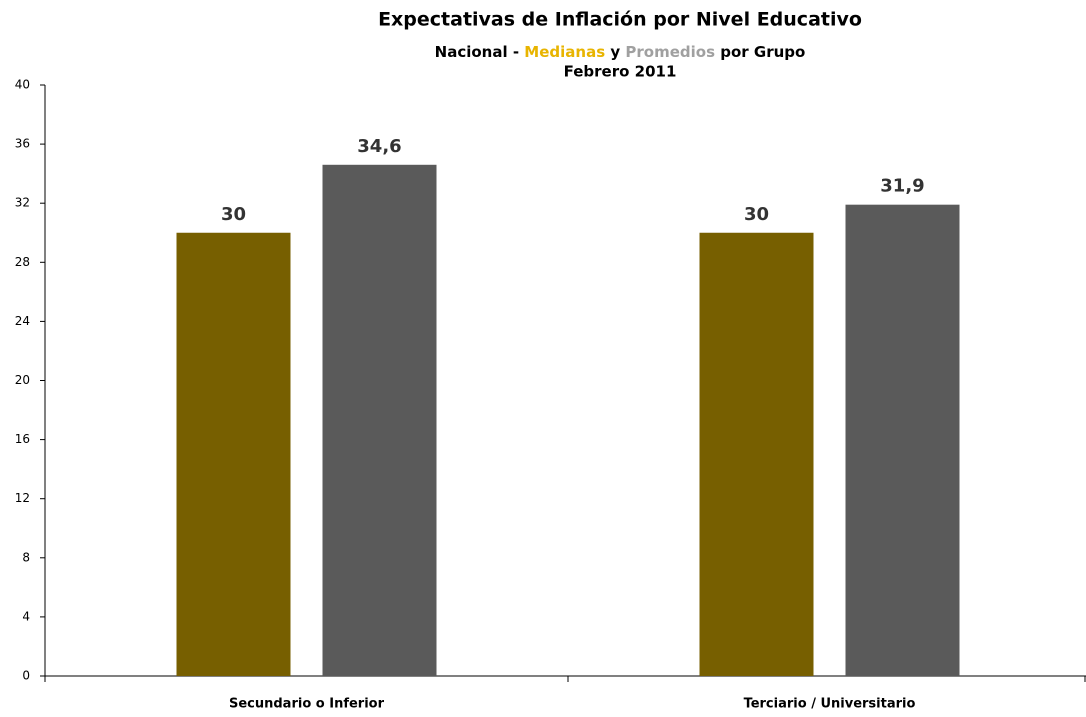 The image size is (1086, 717). What do you see at coordinates (379, 146) in the screenshot?
I see `value-label: 34,6` at bounding box center [379, 146].